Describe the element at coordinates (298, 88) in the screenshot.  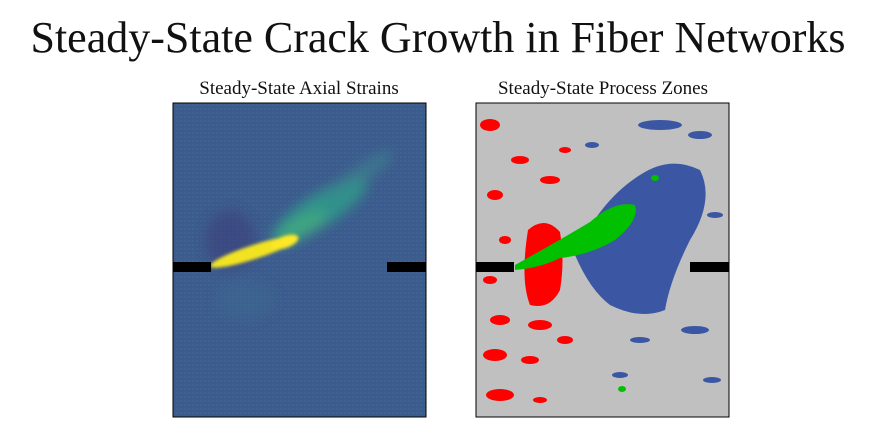
I see `panel-title: Steady-State Axial Strains` at that location.